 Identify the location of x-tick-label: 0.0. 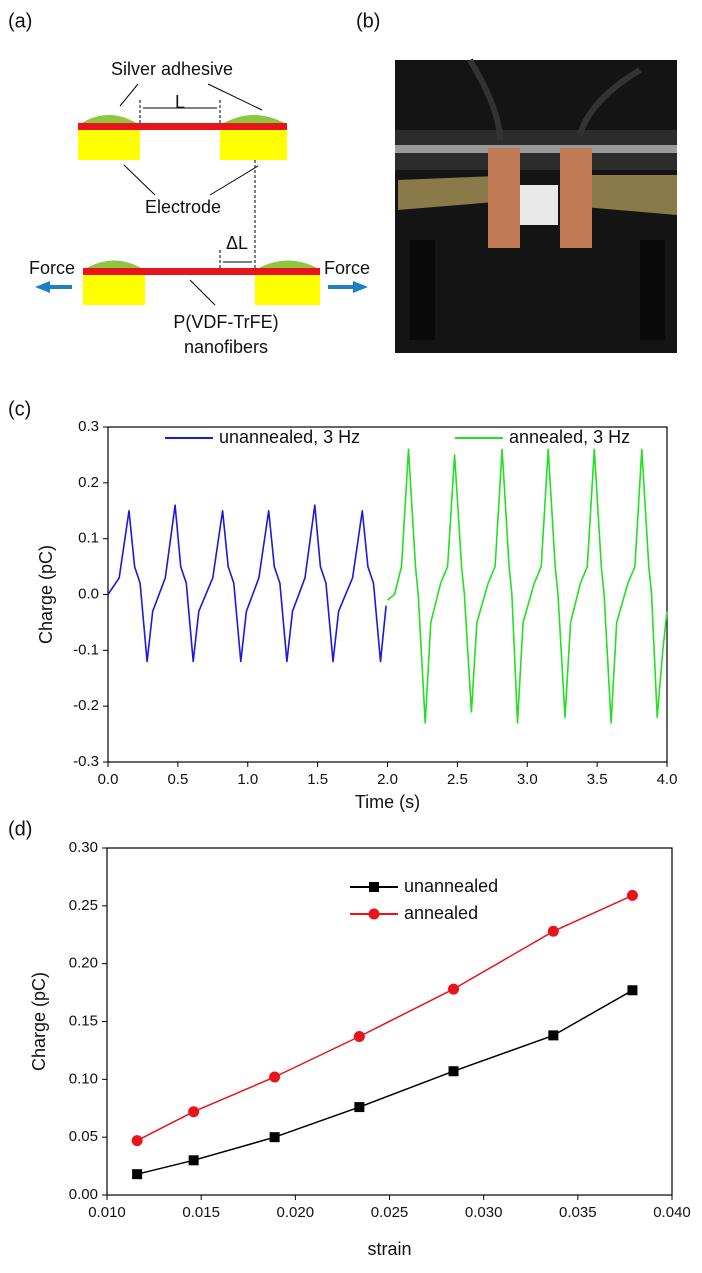
(108, 779).